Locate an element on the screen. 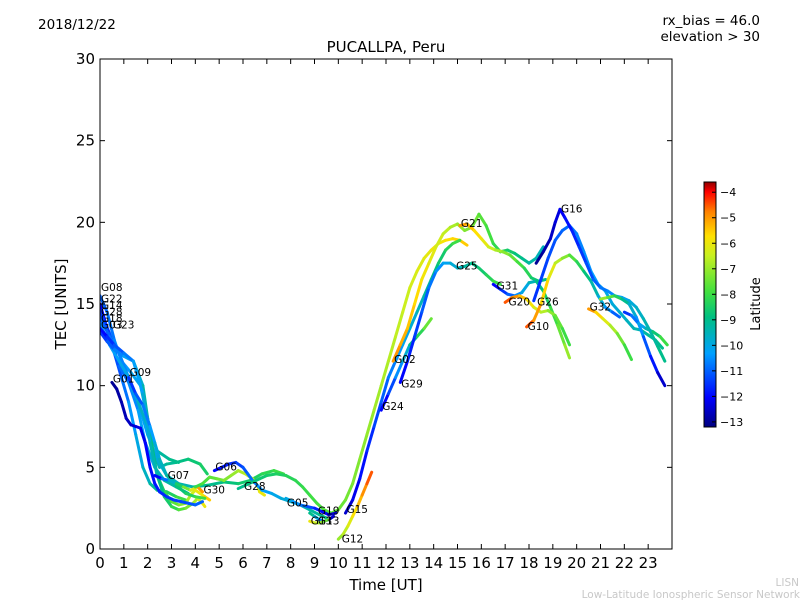 Image resolution: width=800 pixels, height=601 pixels. colorbar-tick-label: −6 is located at coordinates (728, 243).